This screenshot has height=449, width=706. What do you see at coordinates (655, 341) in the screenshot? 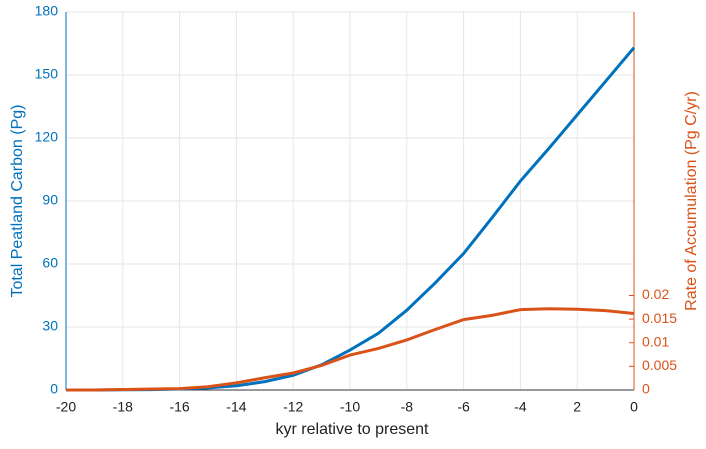
I see `y2-tick-label: 0.01` at bounding box center [655, 341].